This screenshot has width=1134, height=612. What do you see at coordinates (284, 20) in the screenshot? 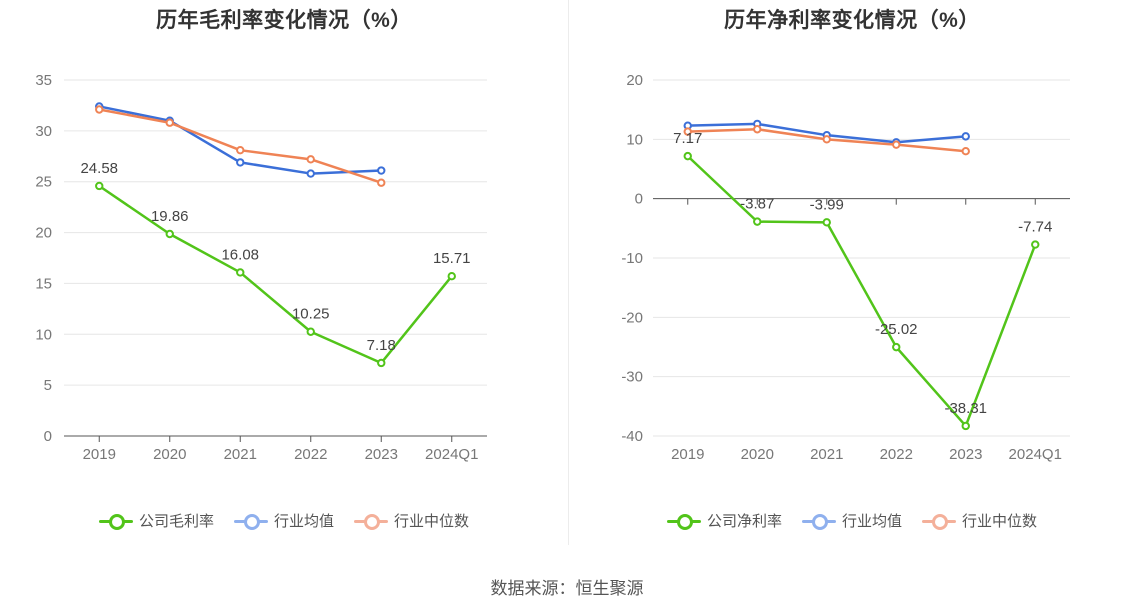
I see `chart-title: 历年毛利率变化情况（%）` at bounding box center [284, 20].